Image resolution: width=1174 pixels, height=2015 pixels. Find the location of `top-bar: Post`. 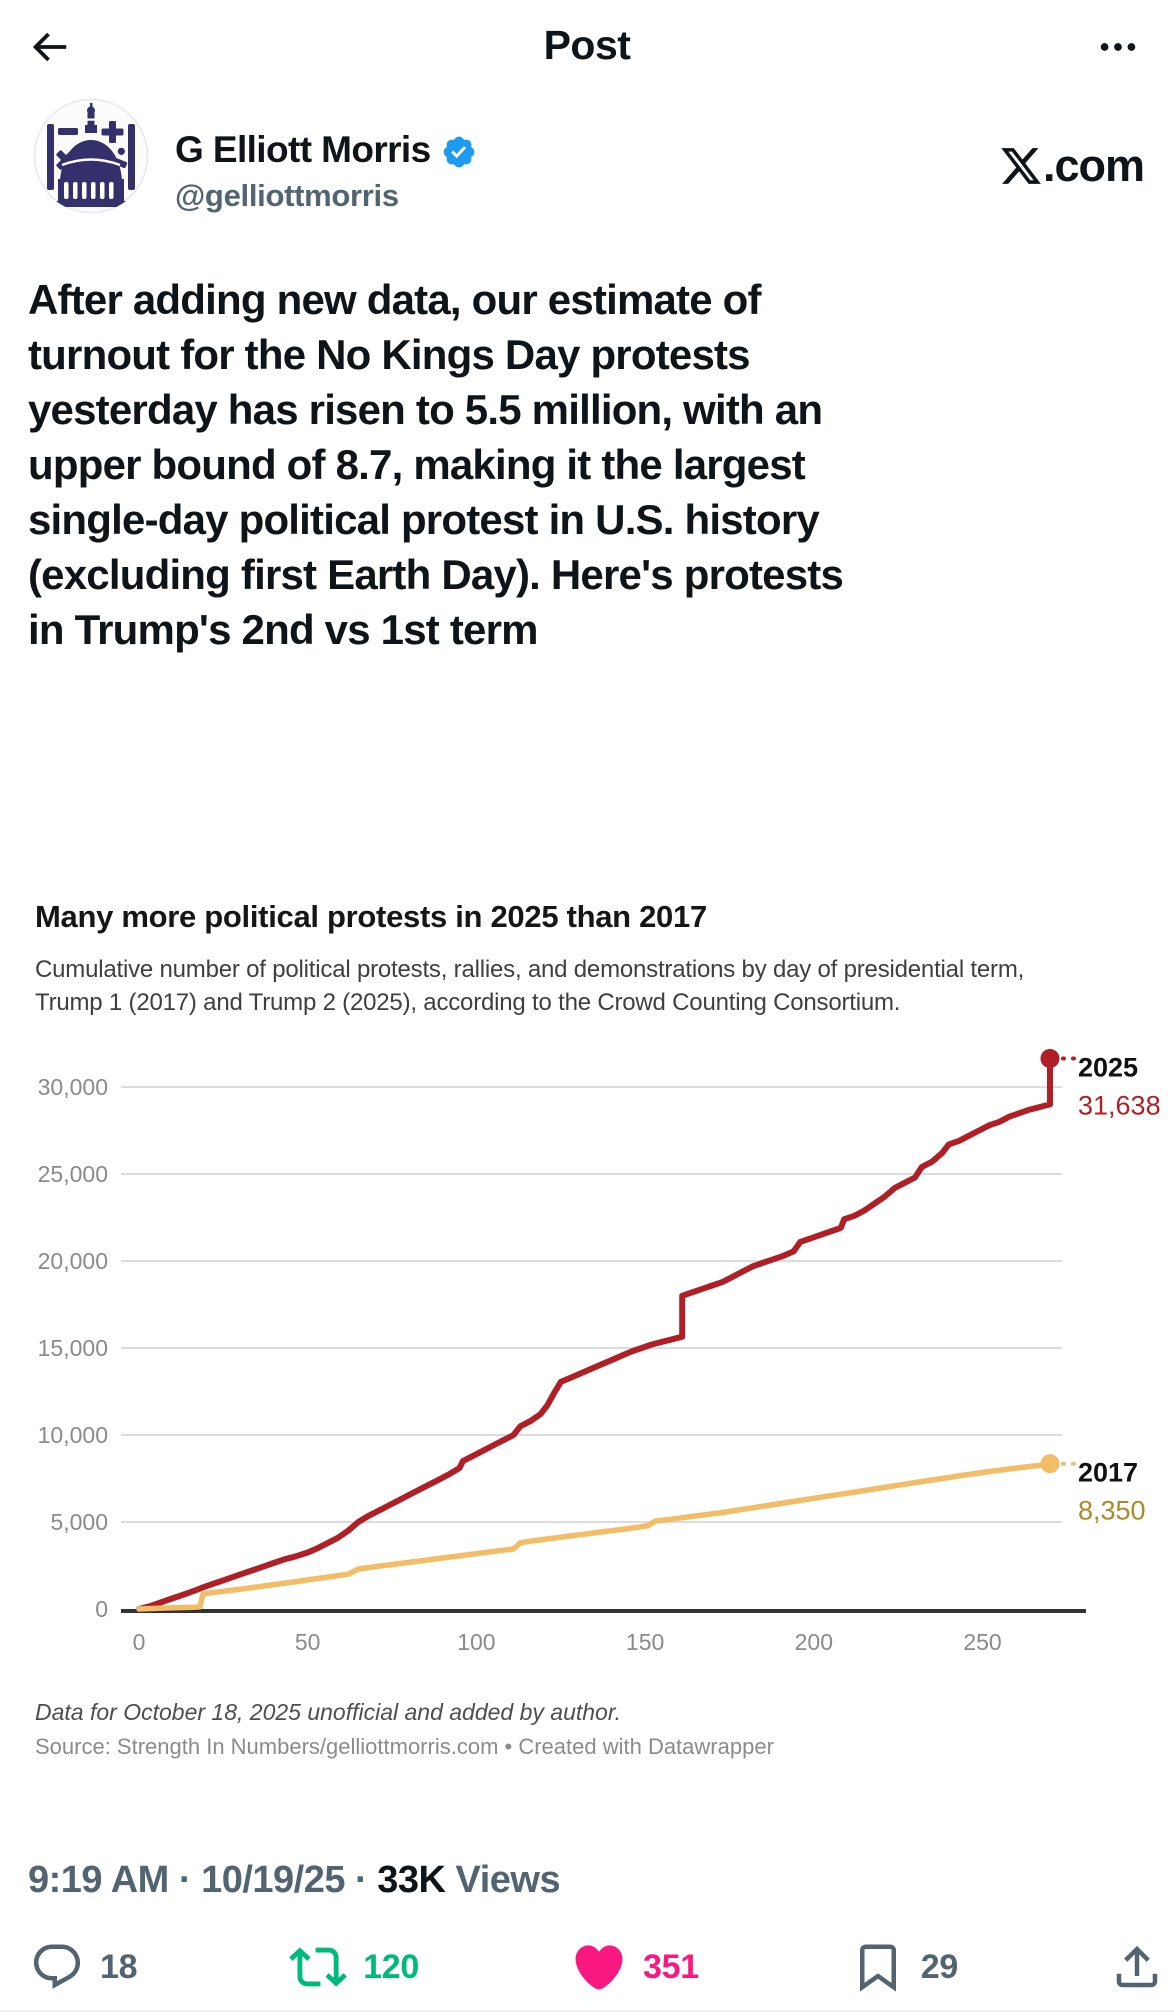

top-bar: Post is located at coordinates (587, 39).